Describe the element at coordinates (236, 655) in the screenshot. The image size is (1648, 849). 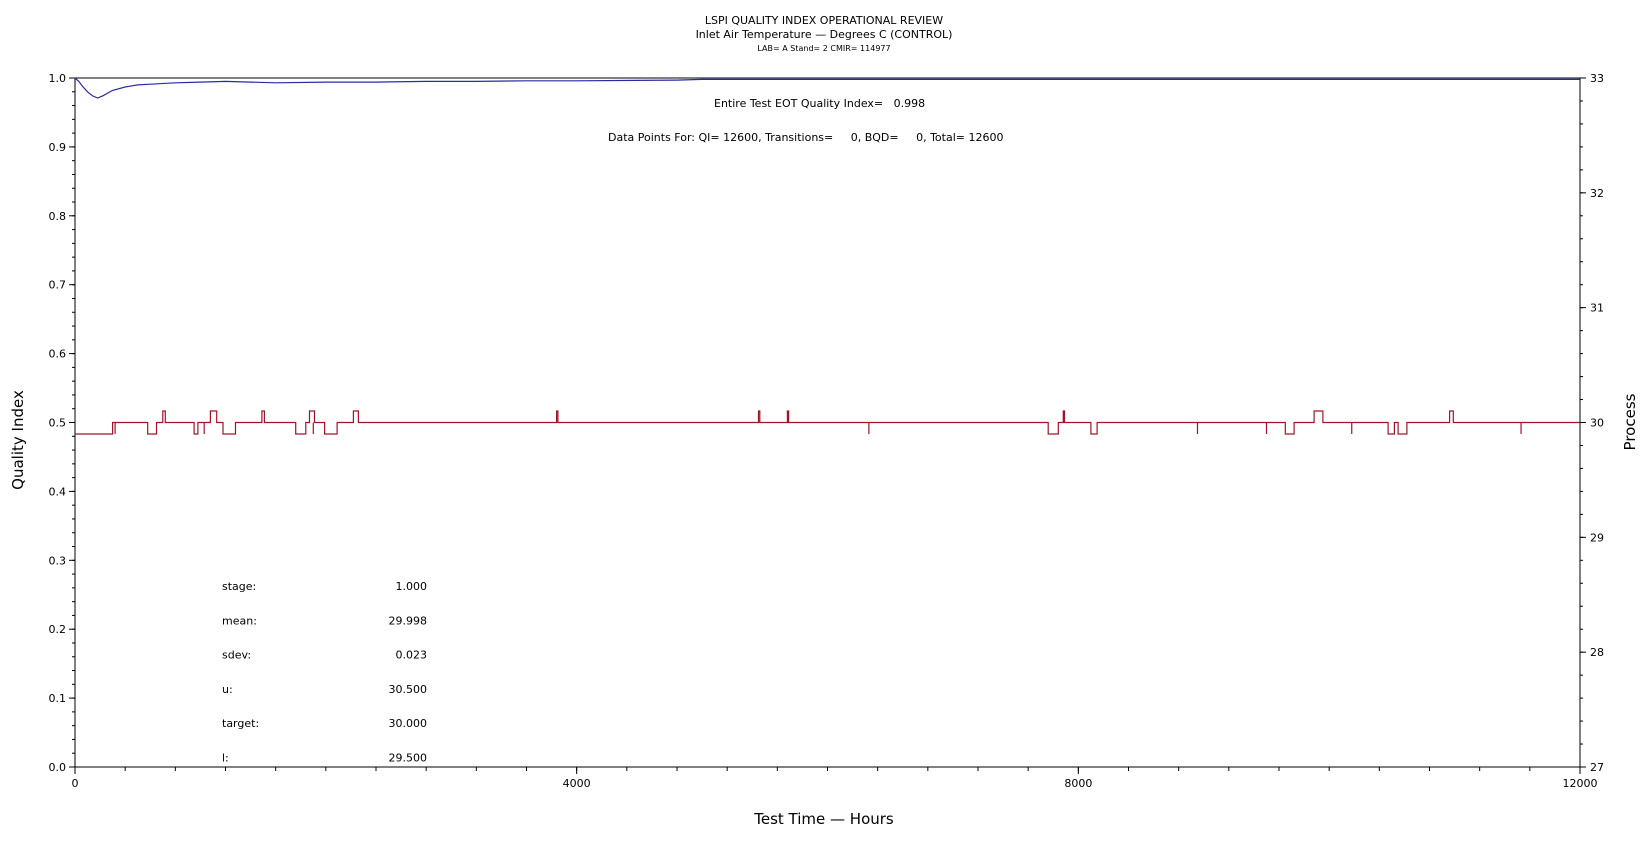
I see `stat-label: sdev:` at that location.